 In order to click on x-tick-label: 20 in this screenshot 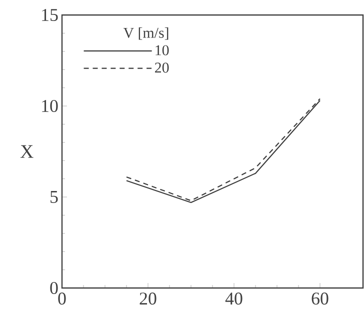, I will do `click(148, 298)`.